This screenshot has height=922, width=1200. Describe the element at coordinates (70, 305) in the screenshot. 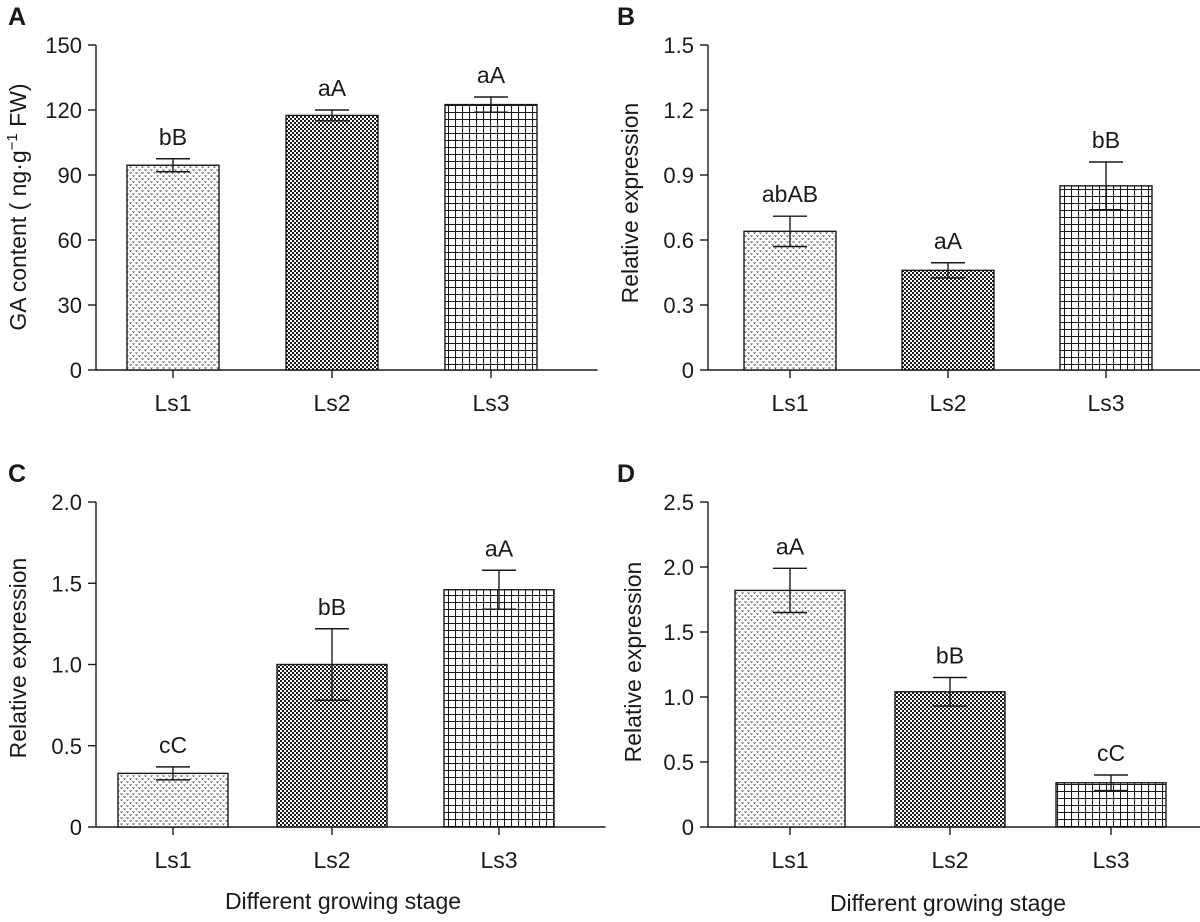

I see `y-tick-label: 30` at that location.